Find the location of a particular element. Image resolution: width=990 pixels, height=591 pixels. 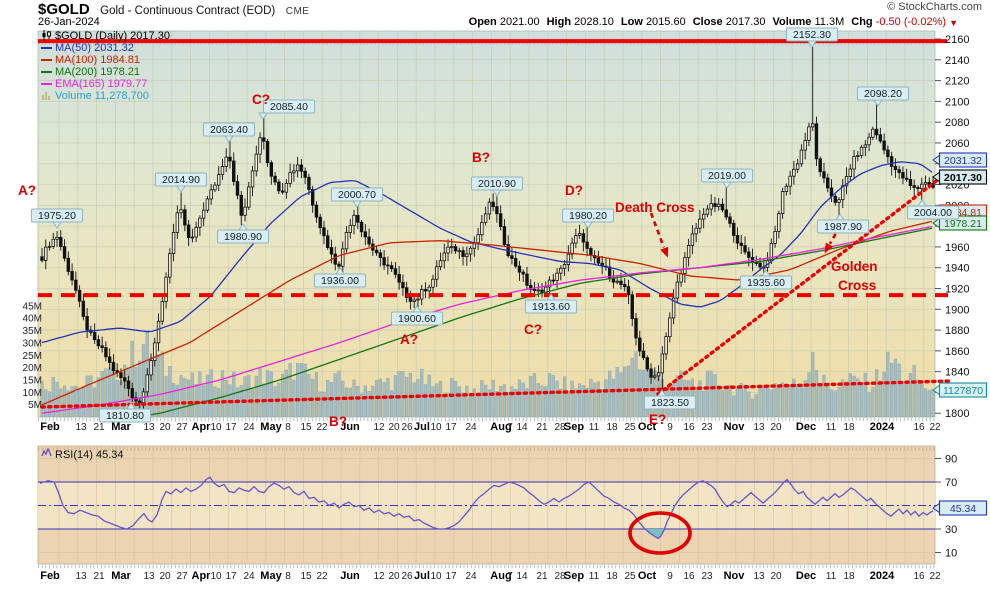

svg-text: 2063.40 is located at coordinates (229, 130).